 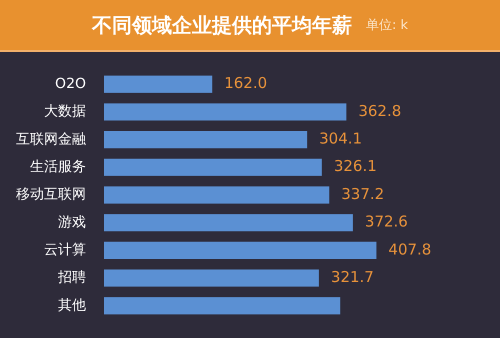 I want to click on y-tick-label: 云计算, so click(x=65, y=250).